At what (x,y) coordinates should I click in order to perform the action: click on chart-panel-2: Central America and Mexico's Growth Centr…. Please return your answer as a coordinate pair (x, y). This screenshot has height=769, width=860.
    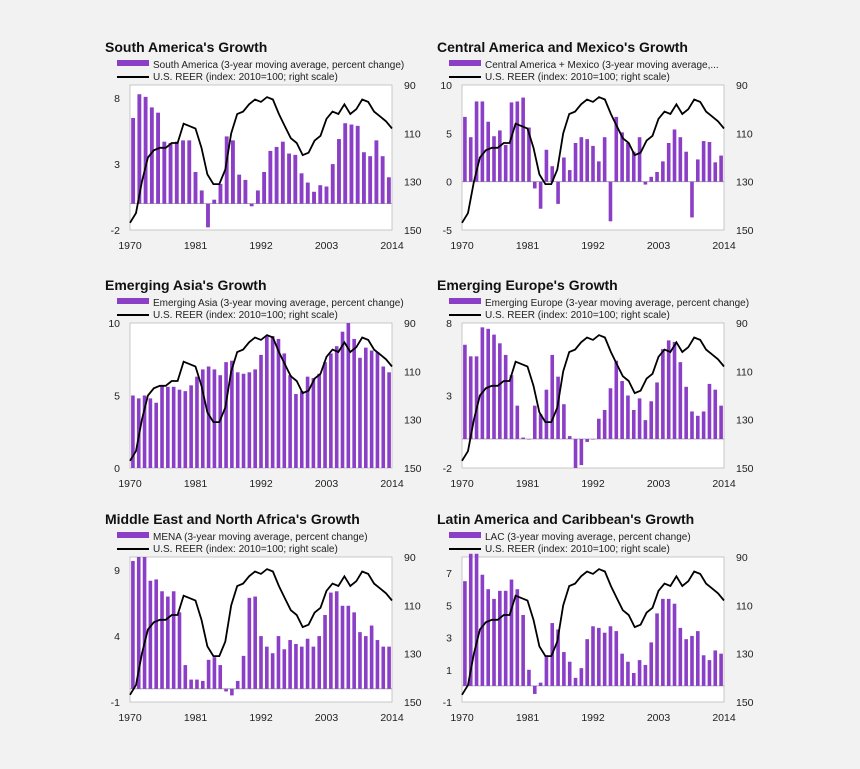
    Looking at the image, I should click on (595, 145).